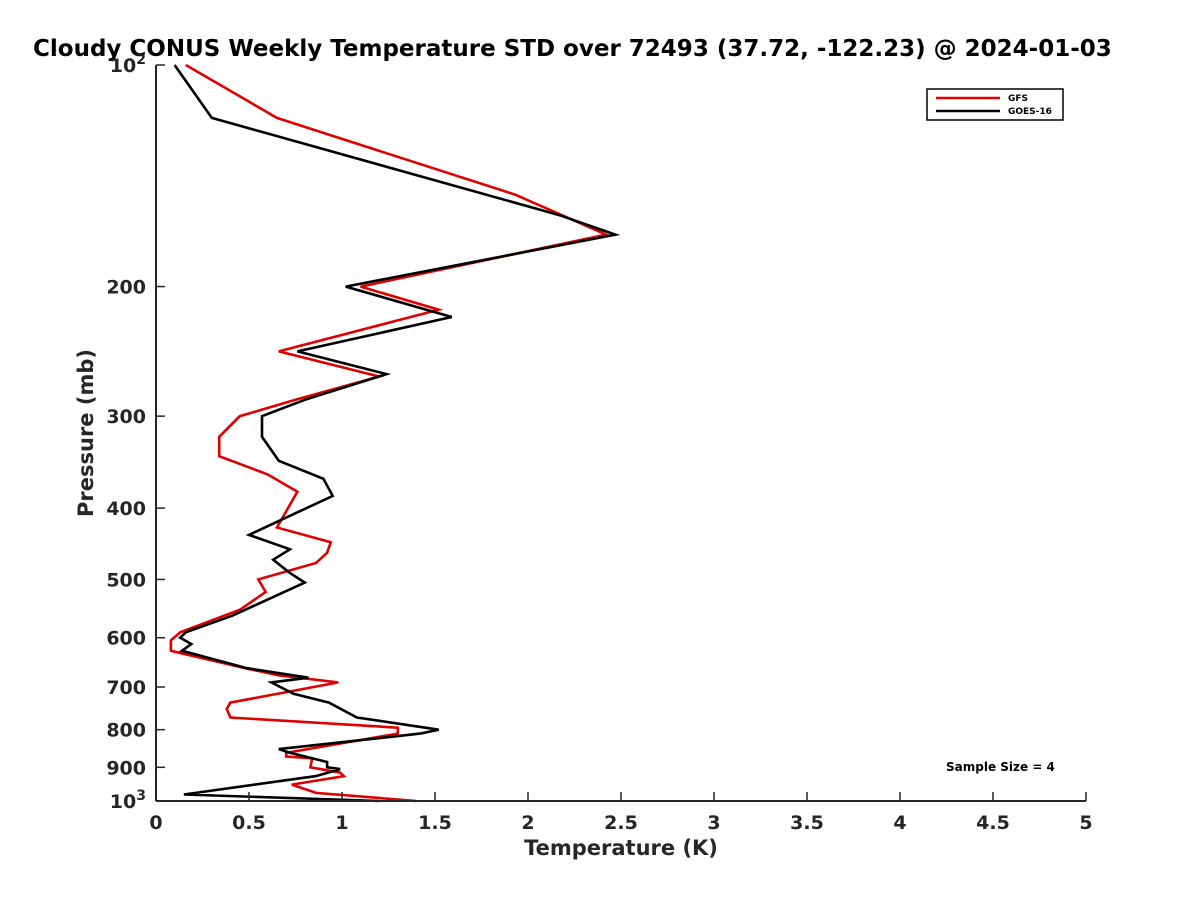  Describe the element at coordinates (341, 823) in the screenshot. I see `x-tick-label: 1` at that location.